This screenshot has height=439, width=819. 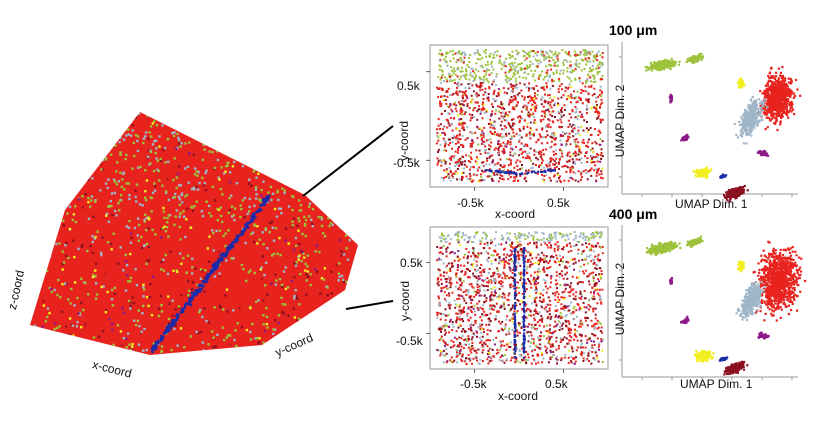 I want to click on slice-bottom-xtick-0: -0.5k, so click(x=473, y=384).